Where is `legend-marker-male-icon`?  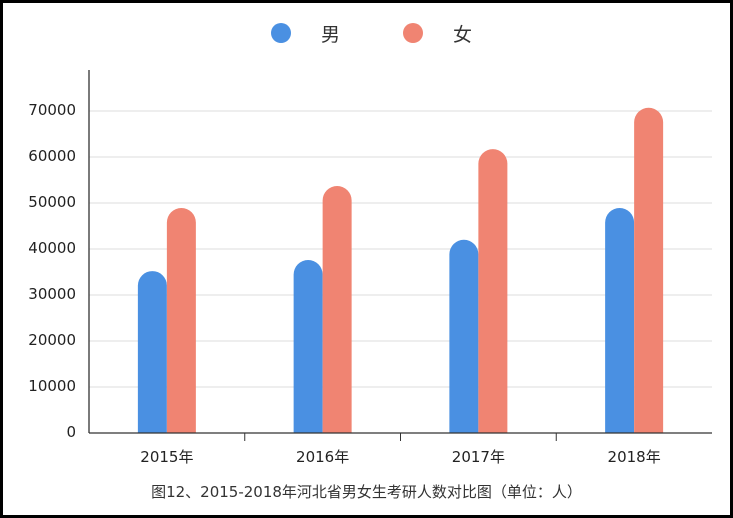 legend-marker-male-icon is located at coordinates (281, 33).